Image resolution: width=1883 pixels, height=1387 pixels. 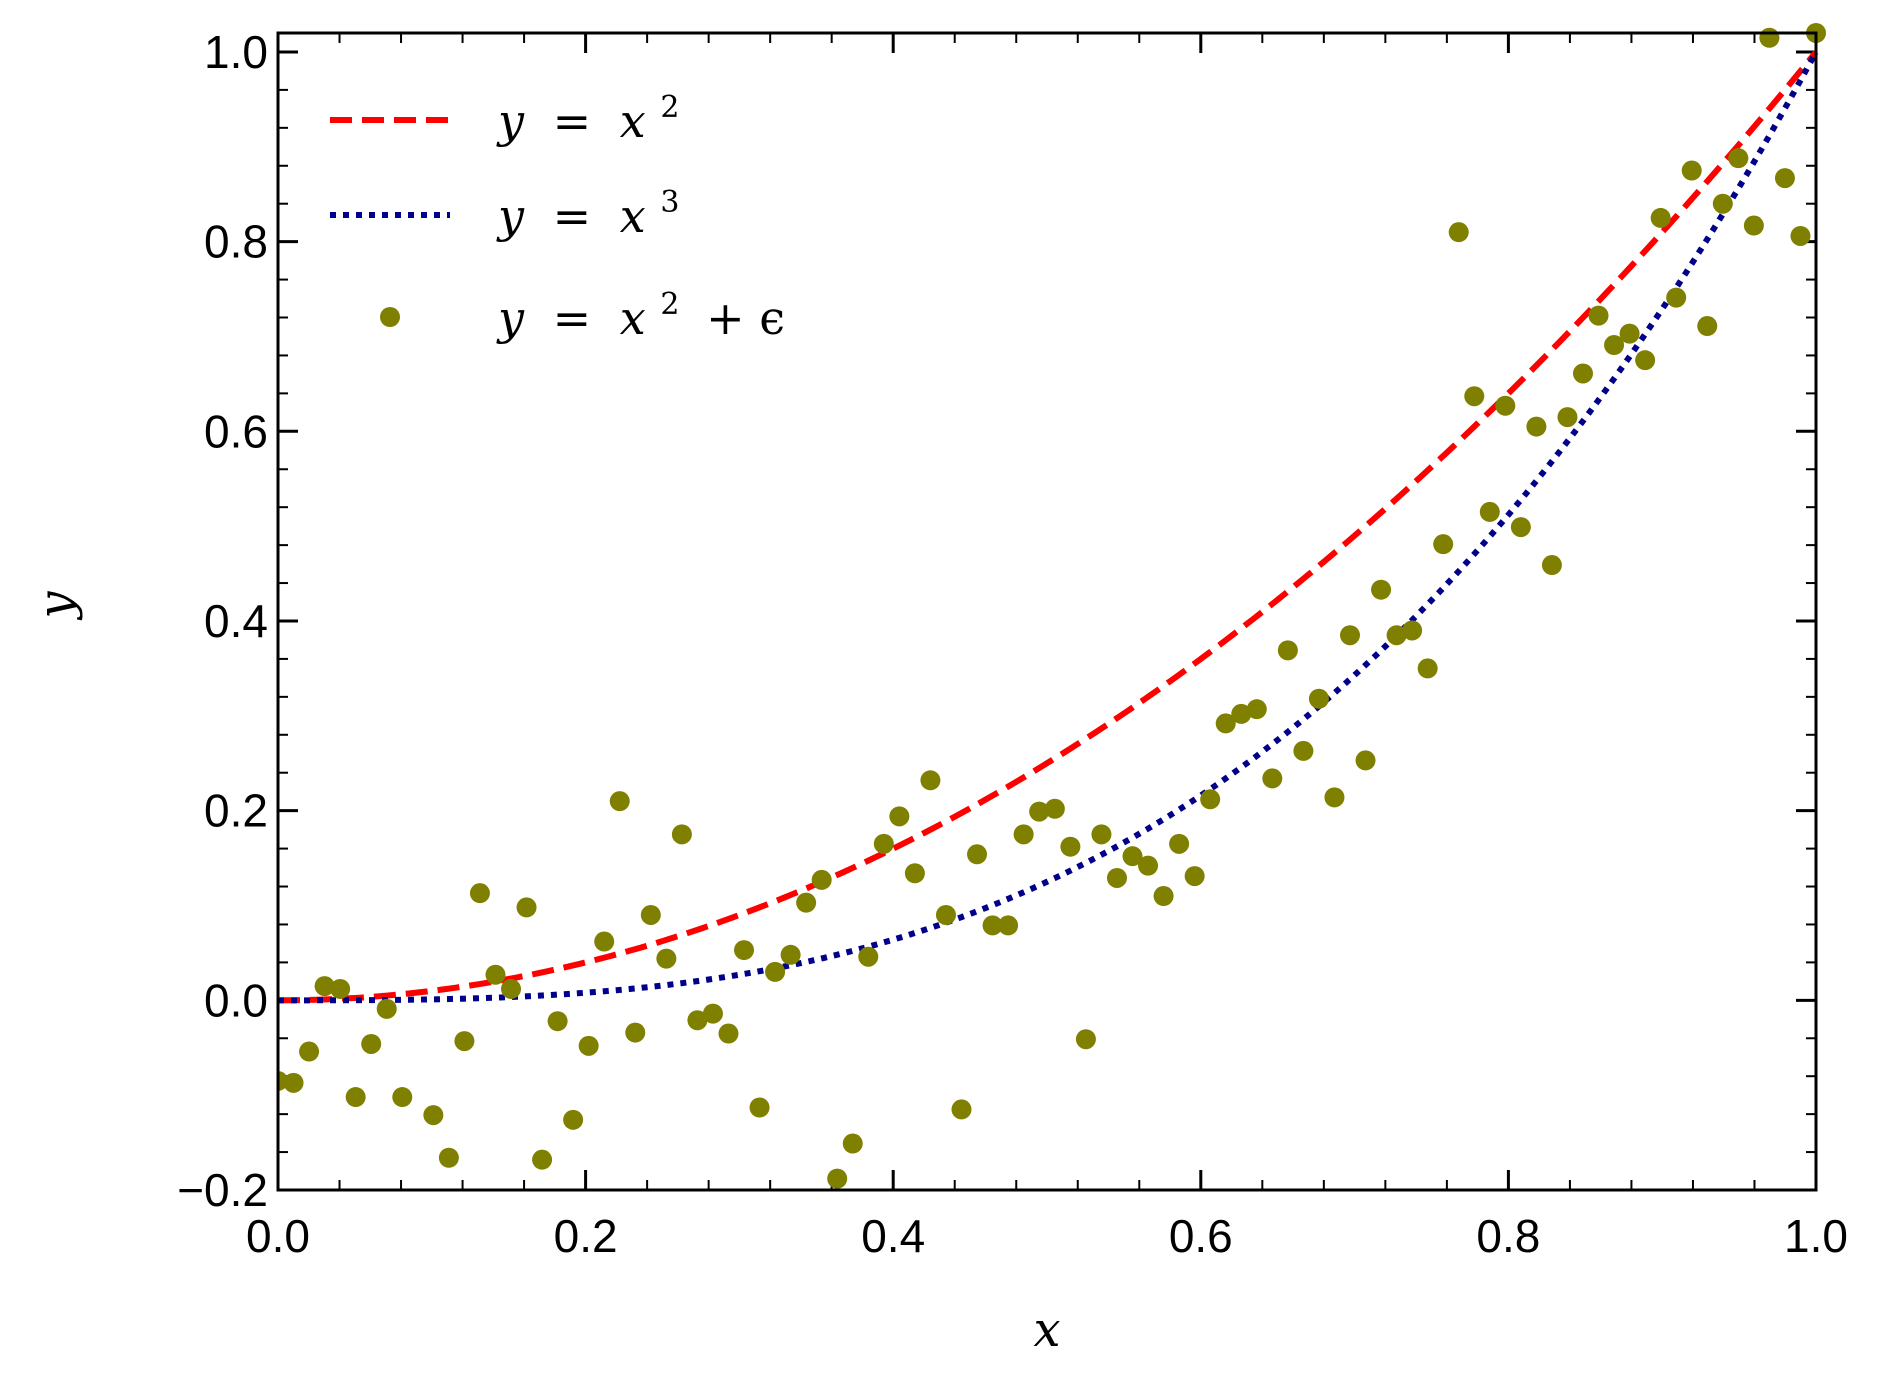 I want to click on legend-eq: =, so click(x=572, y=121).